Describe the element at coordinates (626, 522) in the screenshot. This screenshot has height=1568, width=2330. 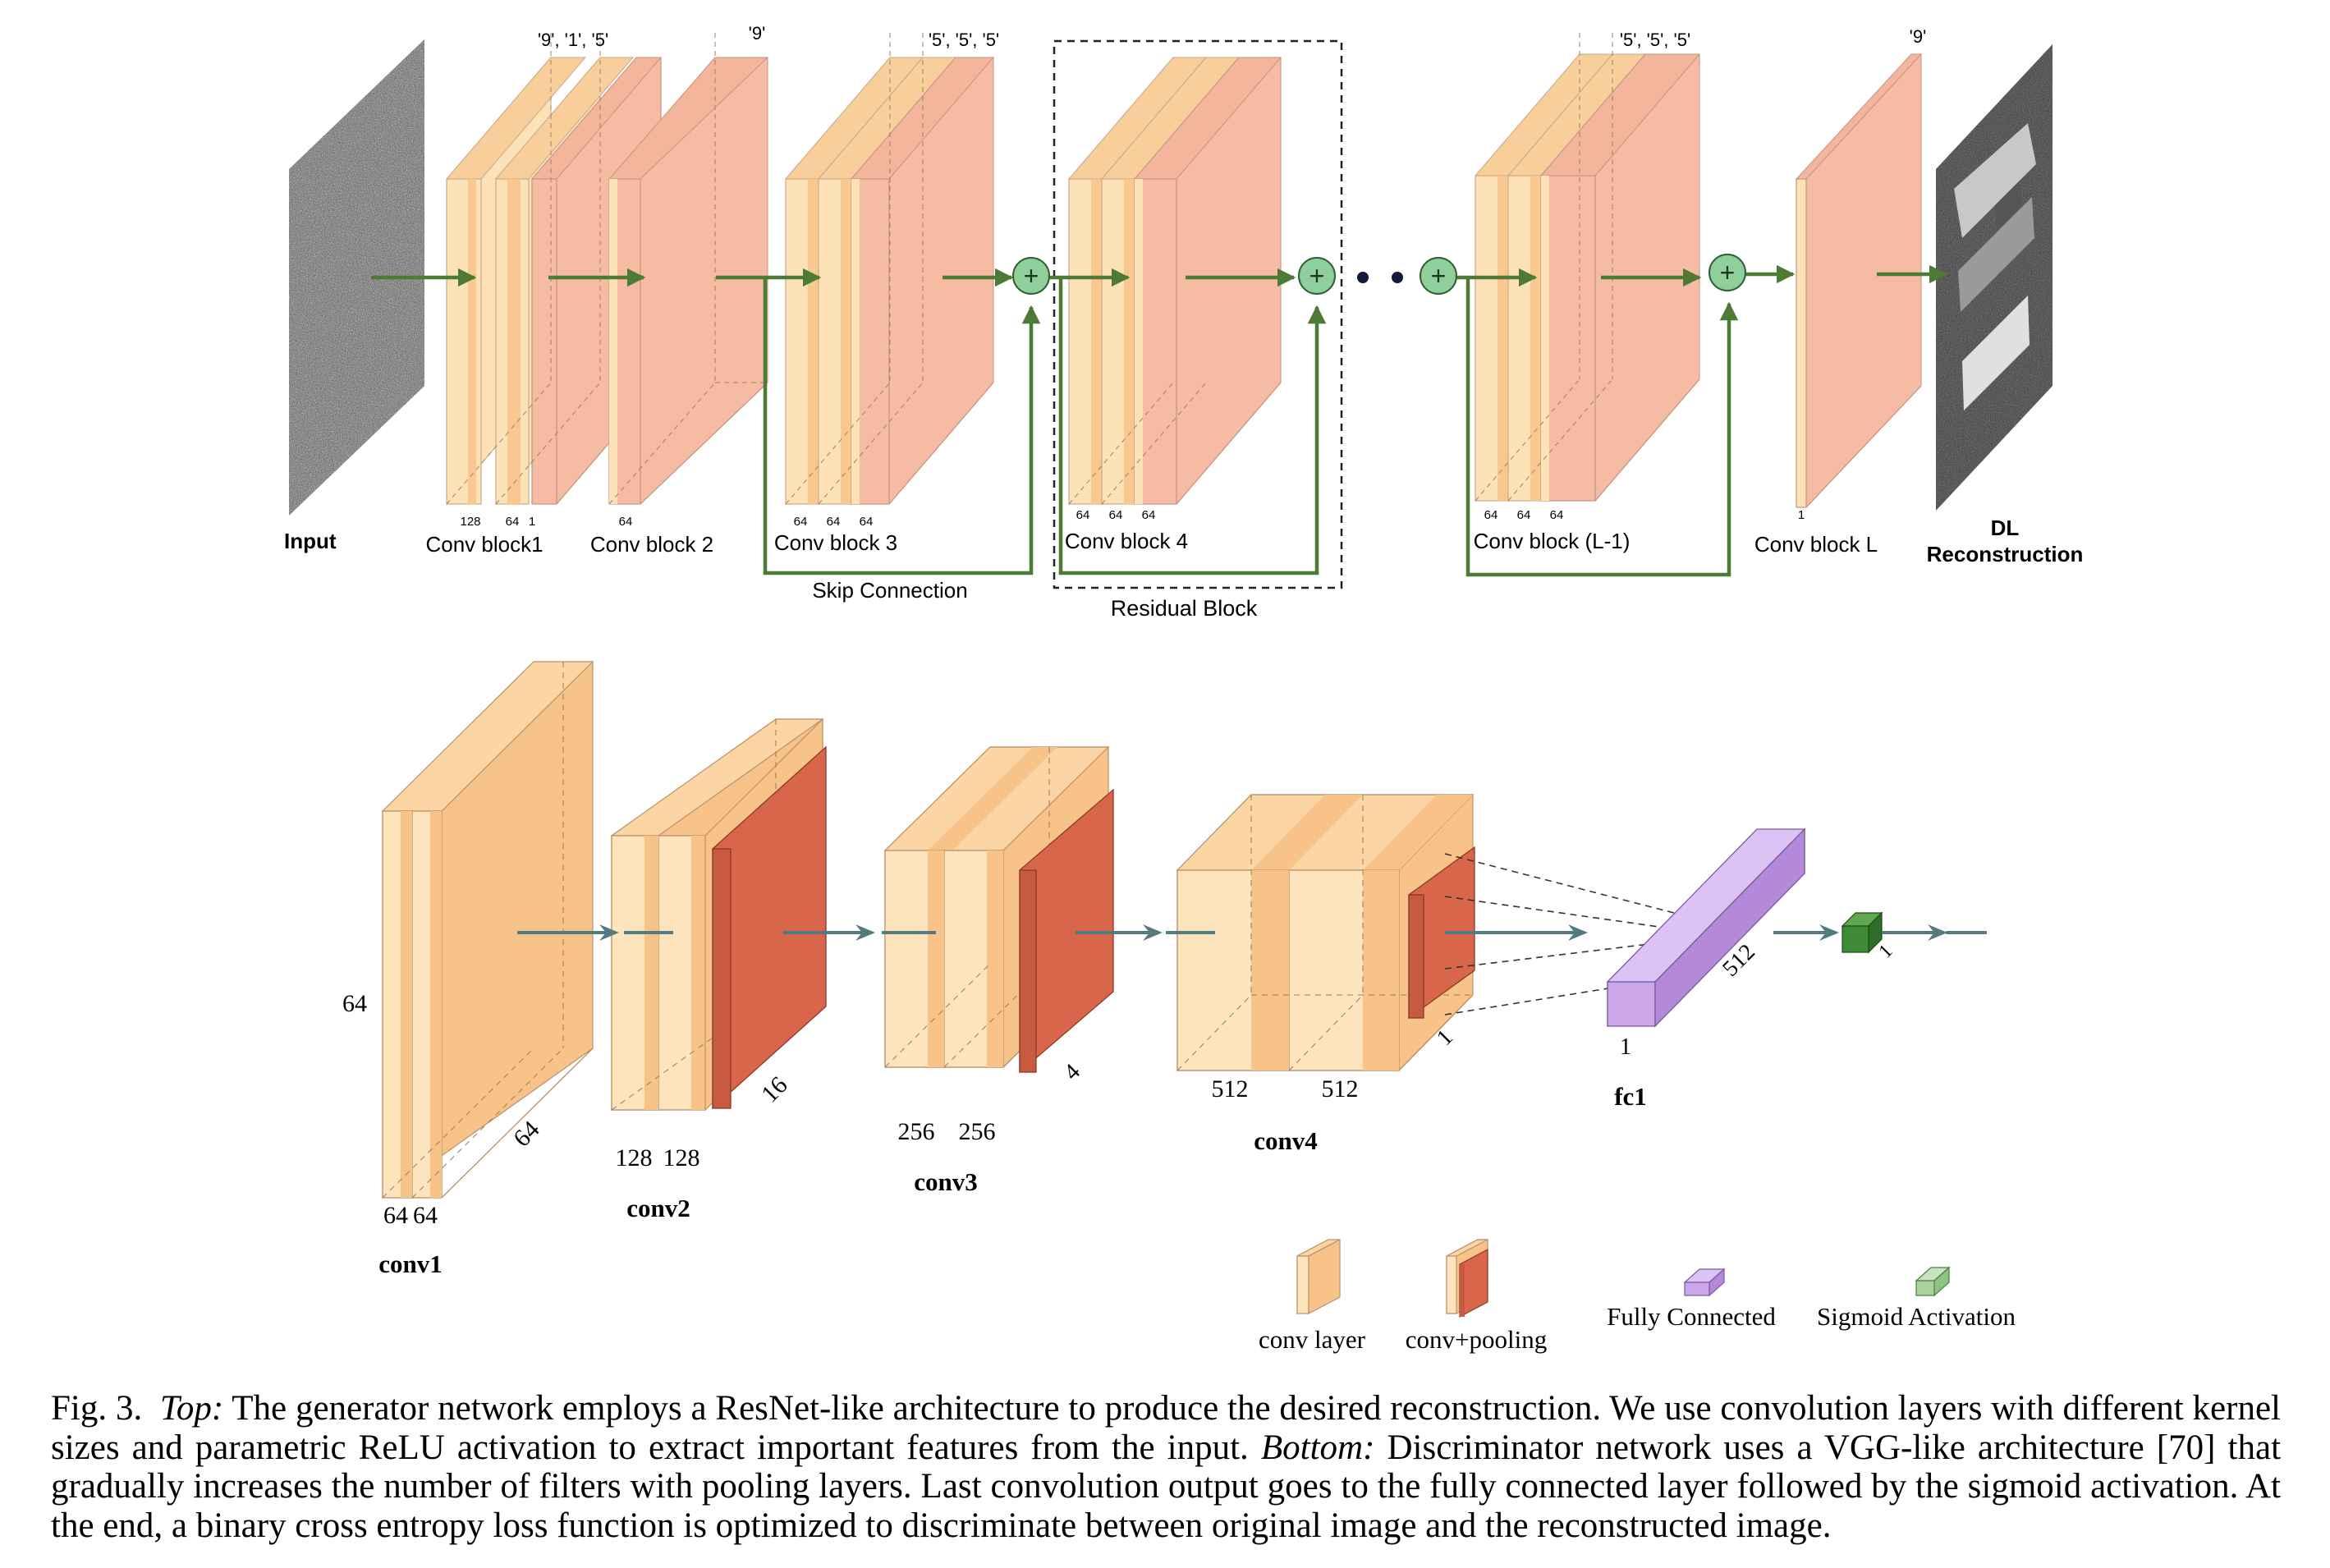
I see `conv-block-2-channel-1: 64` at that location.